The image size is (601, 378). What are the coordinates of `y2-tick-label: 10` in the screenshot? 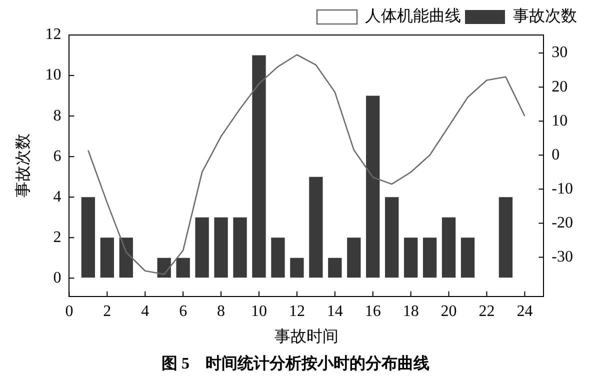 It's located at (560, 121).